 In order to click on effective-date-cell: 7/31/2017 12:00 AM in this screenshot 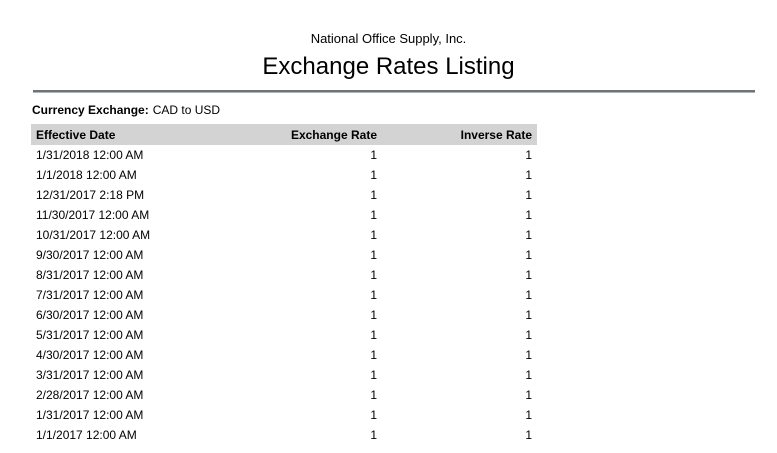, I will do `click(90, 295)`.